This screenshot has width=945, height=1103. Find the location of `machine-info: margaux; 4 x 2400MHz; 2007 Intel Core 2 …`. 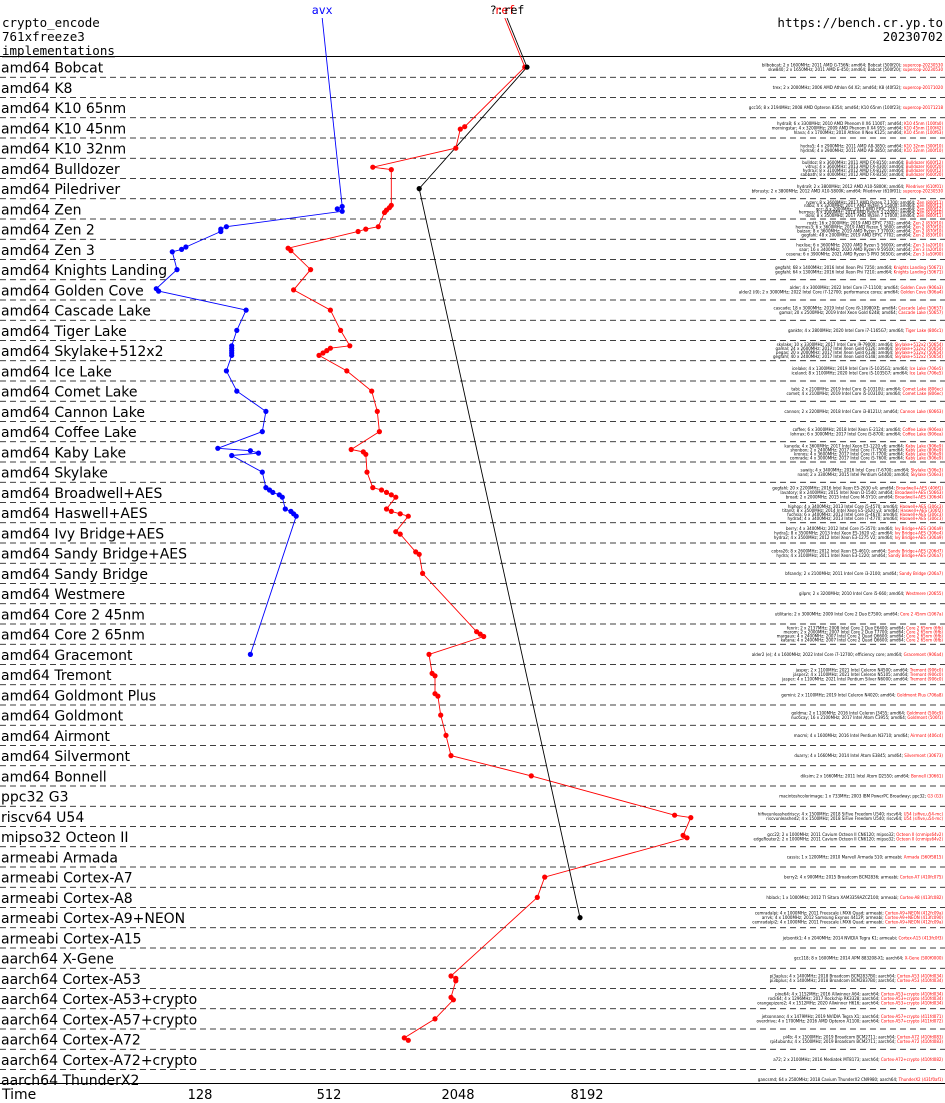

machine-info: margaux; 4 x 2400MHz; 2007 Intel Core 2 … is located at coordinates (860, 636).